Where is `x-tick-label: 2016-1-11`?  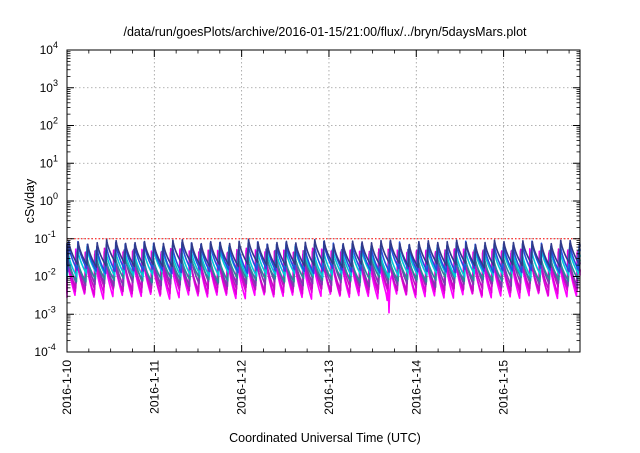
x-tick-label: 2016-1-11 is located at coordinates (154, 387).